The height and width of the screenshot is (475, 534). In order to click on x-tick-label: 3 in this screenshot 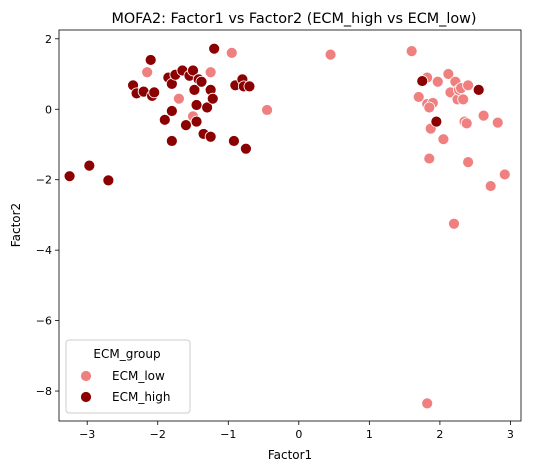, I will do `click(510, 434)`.